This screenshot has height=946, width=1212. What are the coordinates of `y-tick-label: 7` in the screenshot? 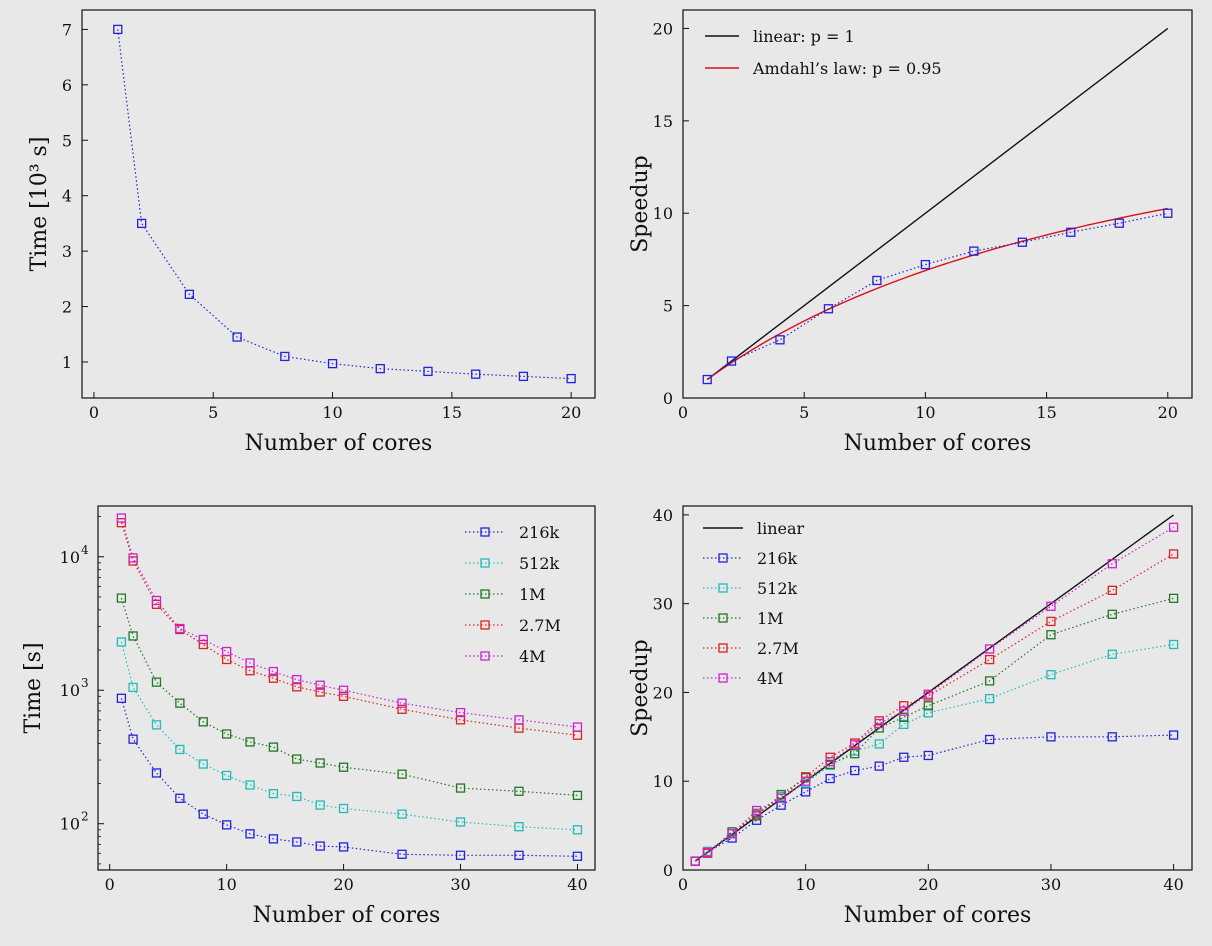 It's located at (67, 29).